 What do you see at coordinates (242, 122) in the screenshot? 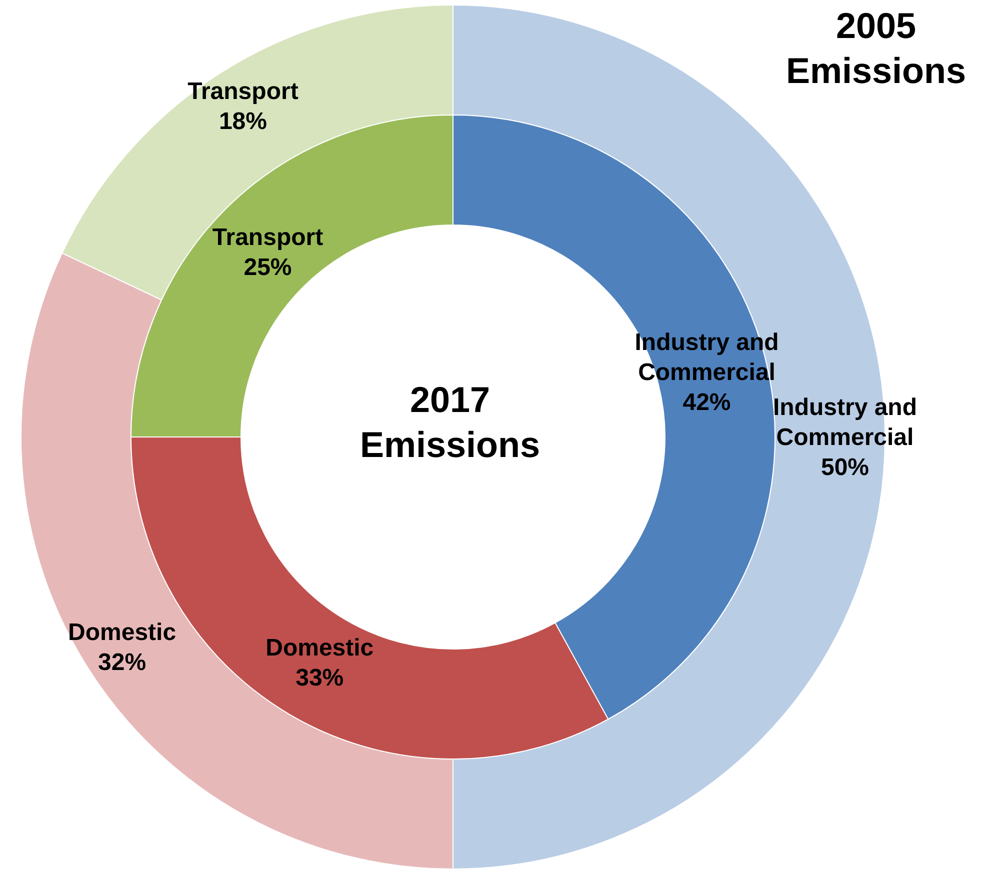
I see `data-label: 18%` at bounding box center [242, 122].